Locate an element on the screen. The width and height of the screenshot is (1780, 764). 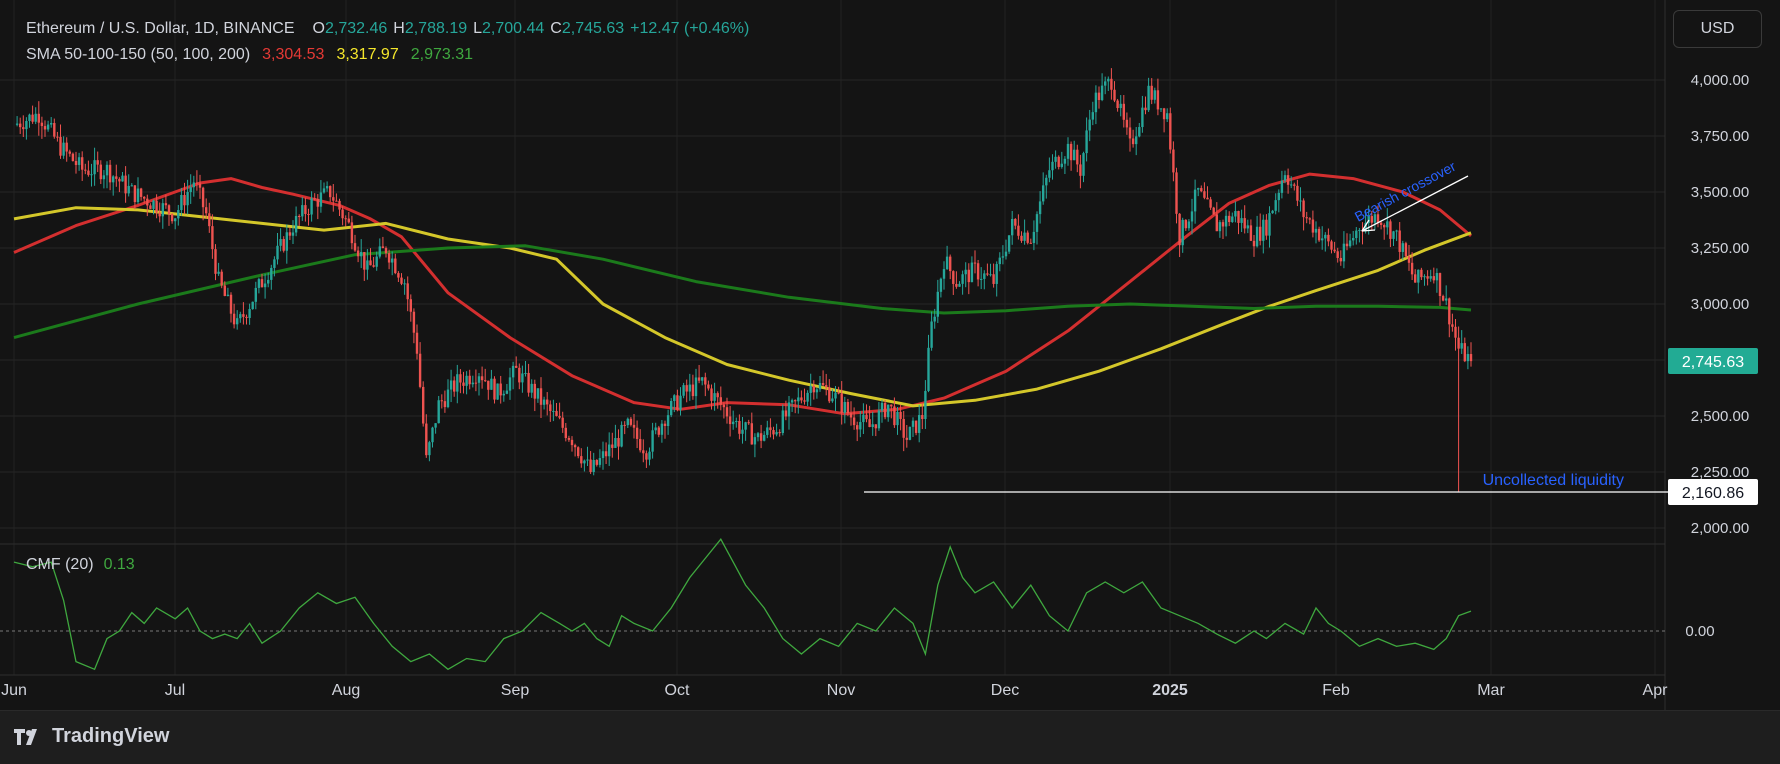
time-tick-label: Mar is located at coordinates (1491, 690).